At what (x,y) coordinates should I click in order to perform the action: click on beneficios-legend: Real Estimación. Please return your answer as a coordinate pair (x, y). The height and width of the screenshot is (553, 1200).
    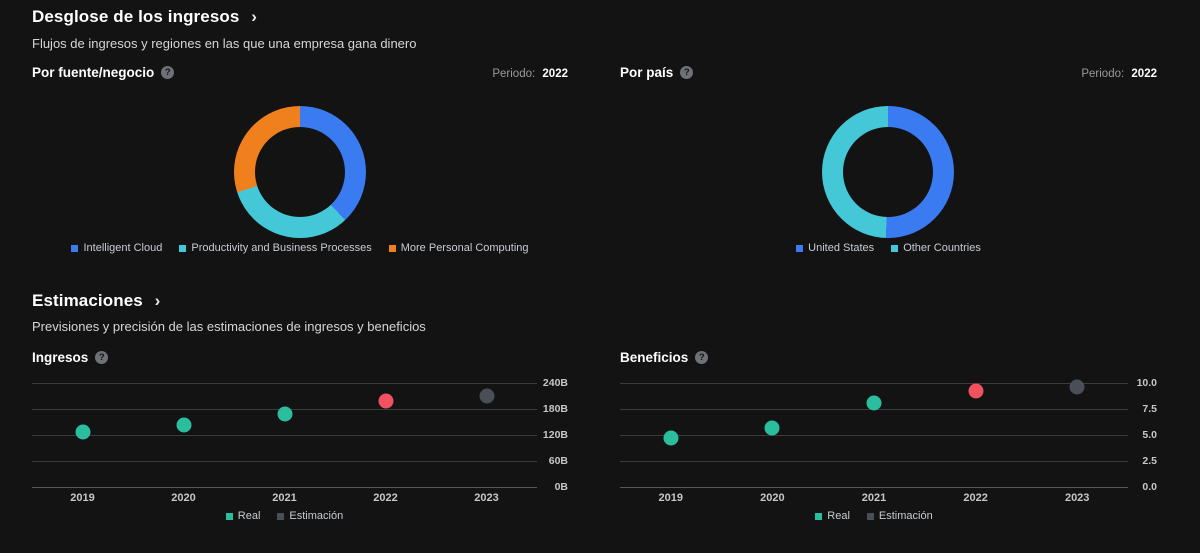
    Looking at the image, I should click on (874, 516).